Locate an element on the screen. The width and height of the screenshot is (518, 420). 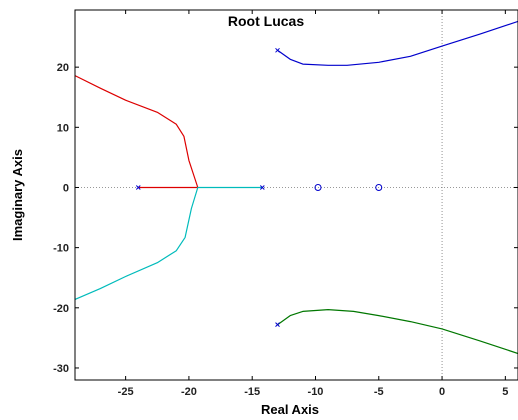
y-tick-label: -10 is located at coordinates (61, 249).